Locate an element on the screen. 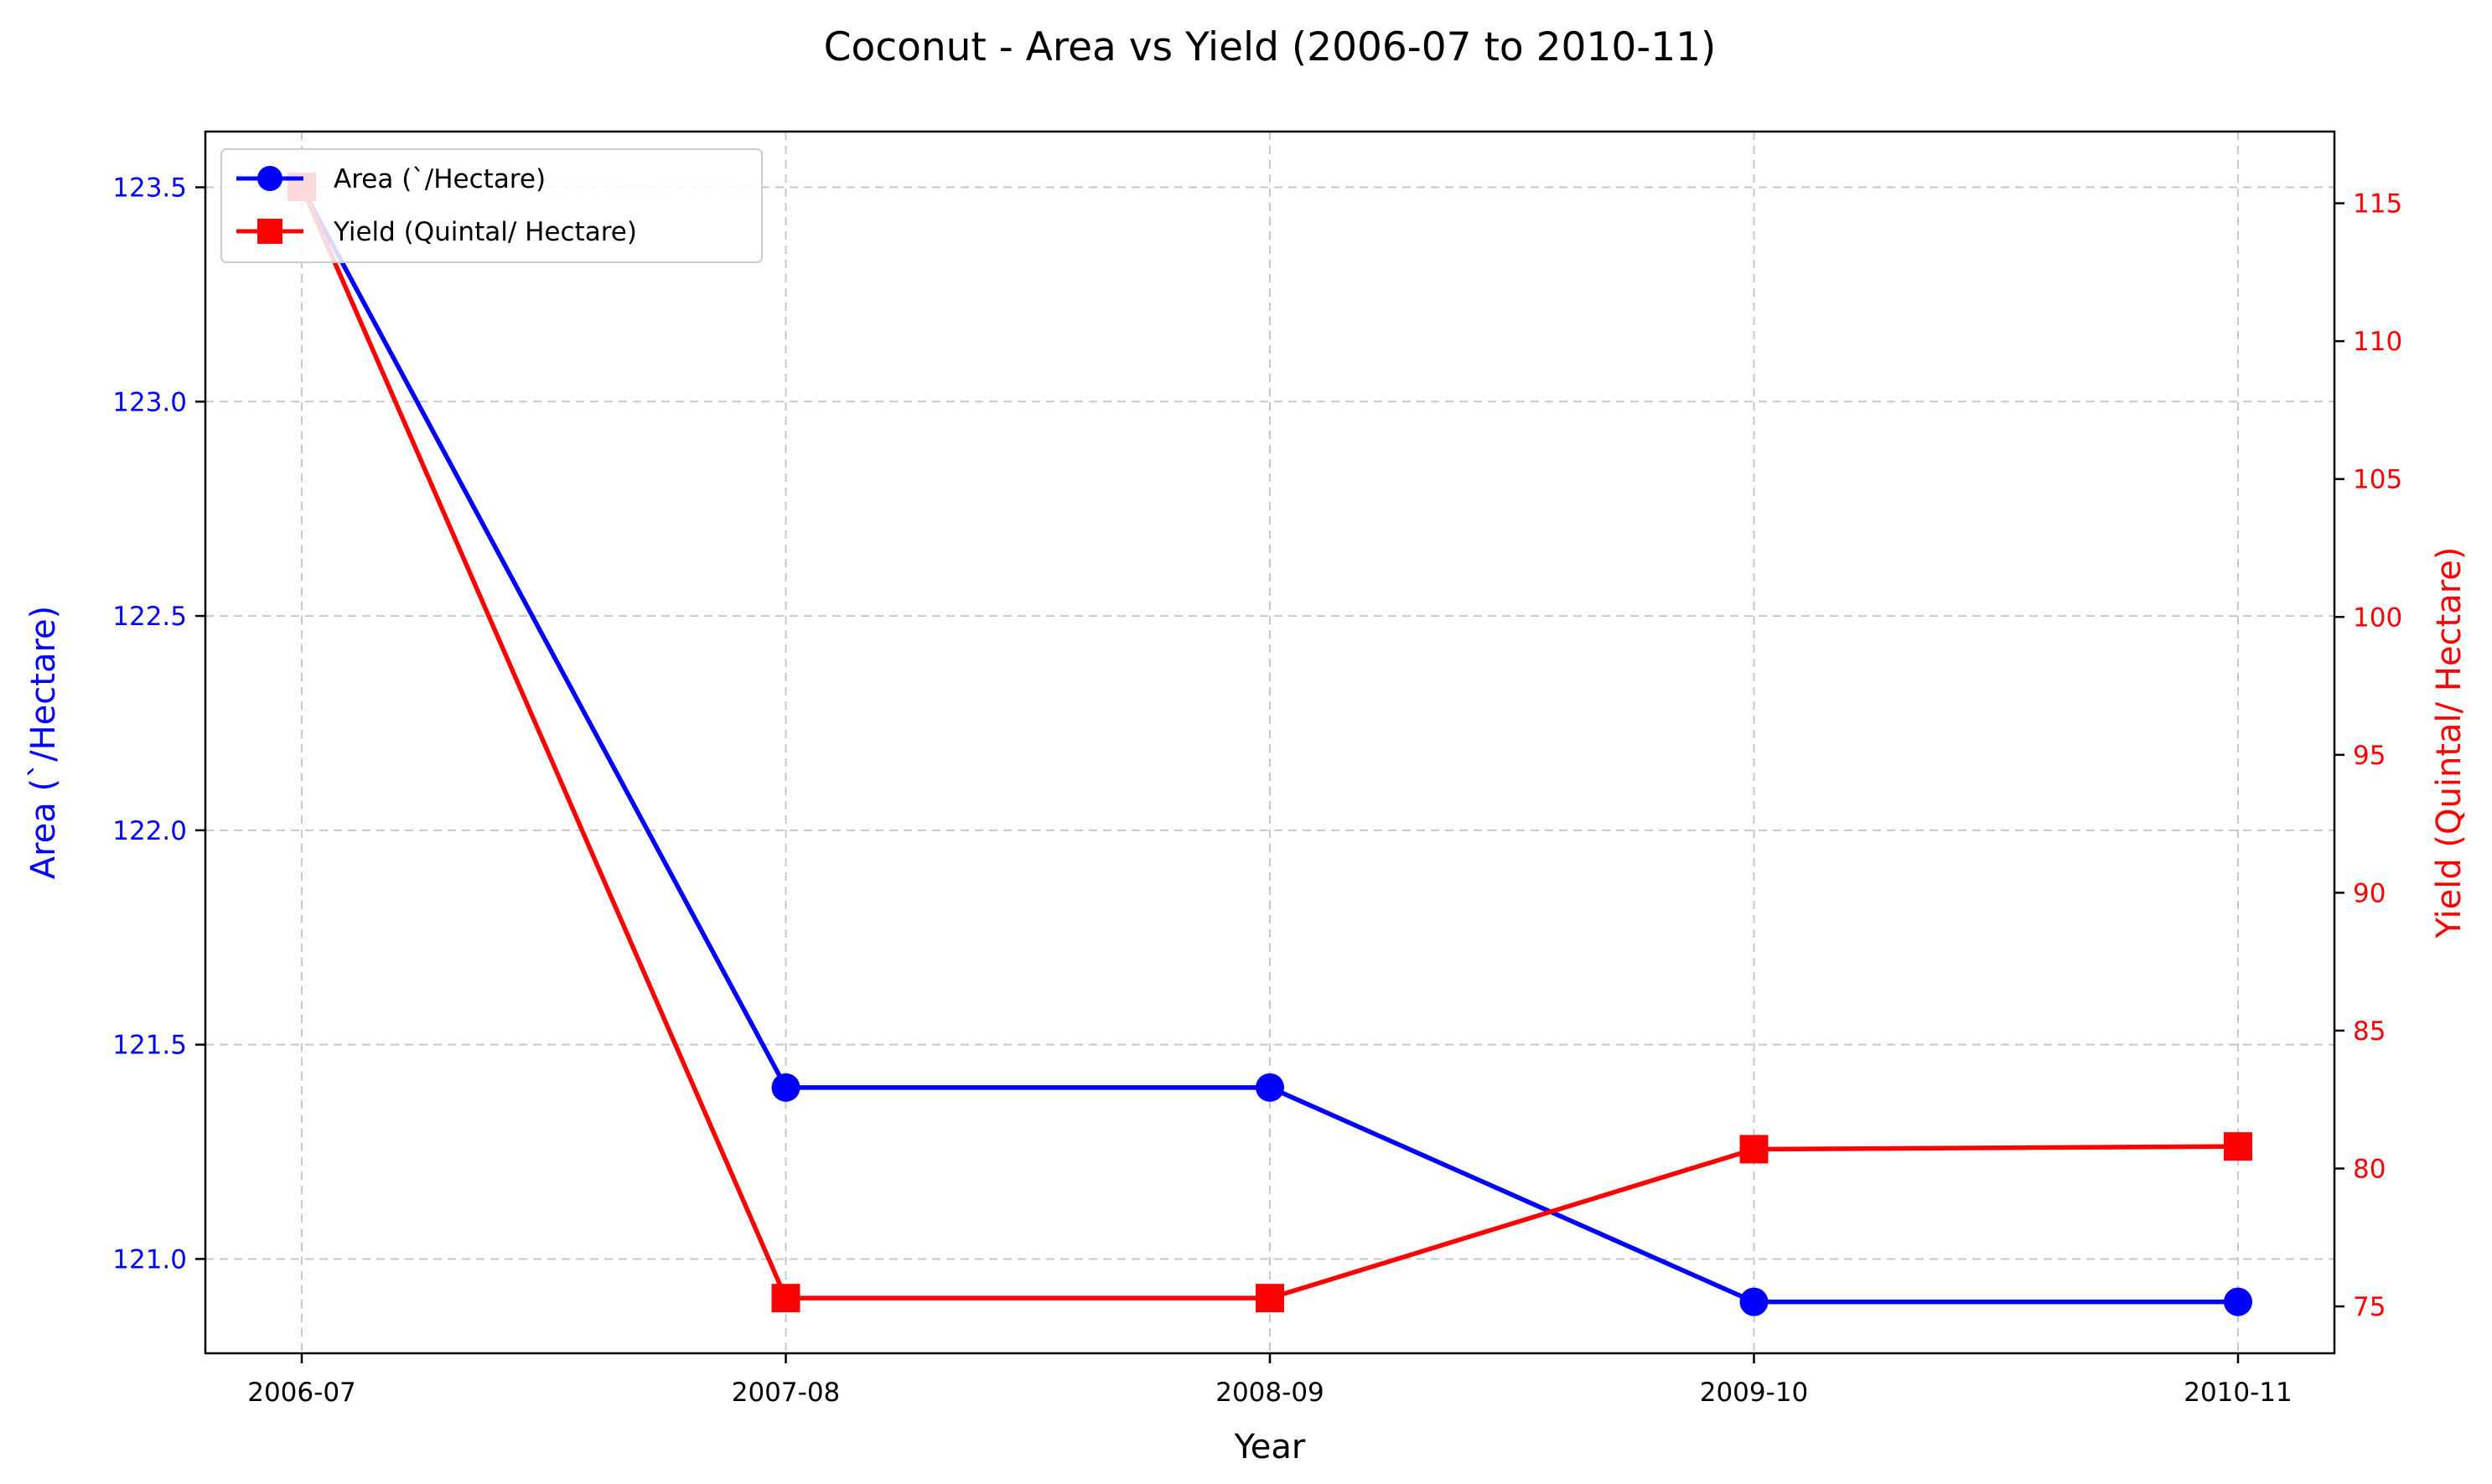 This screenshot has height=1484, width=2492. x-axis-title: Year is located at coordinates (1270, 1447).